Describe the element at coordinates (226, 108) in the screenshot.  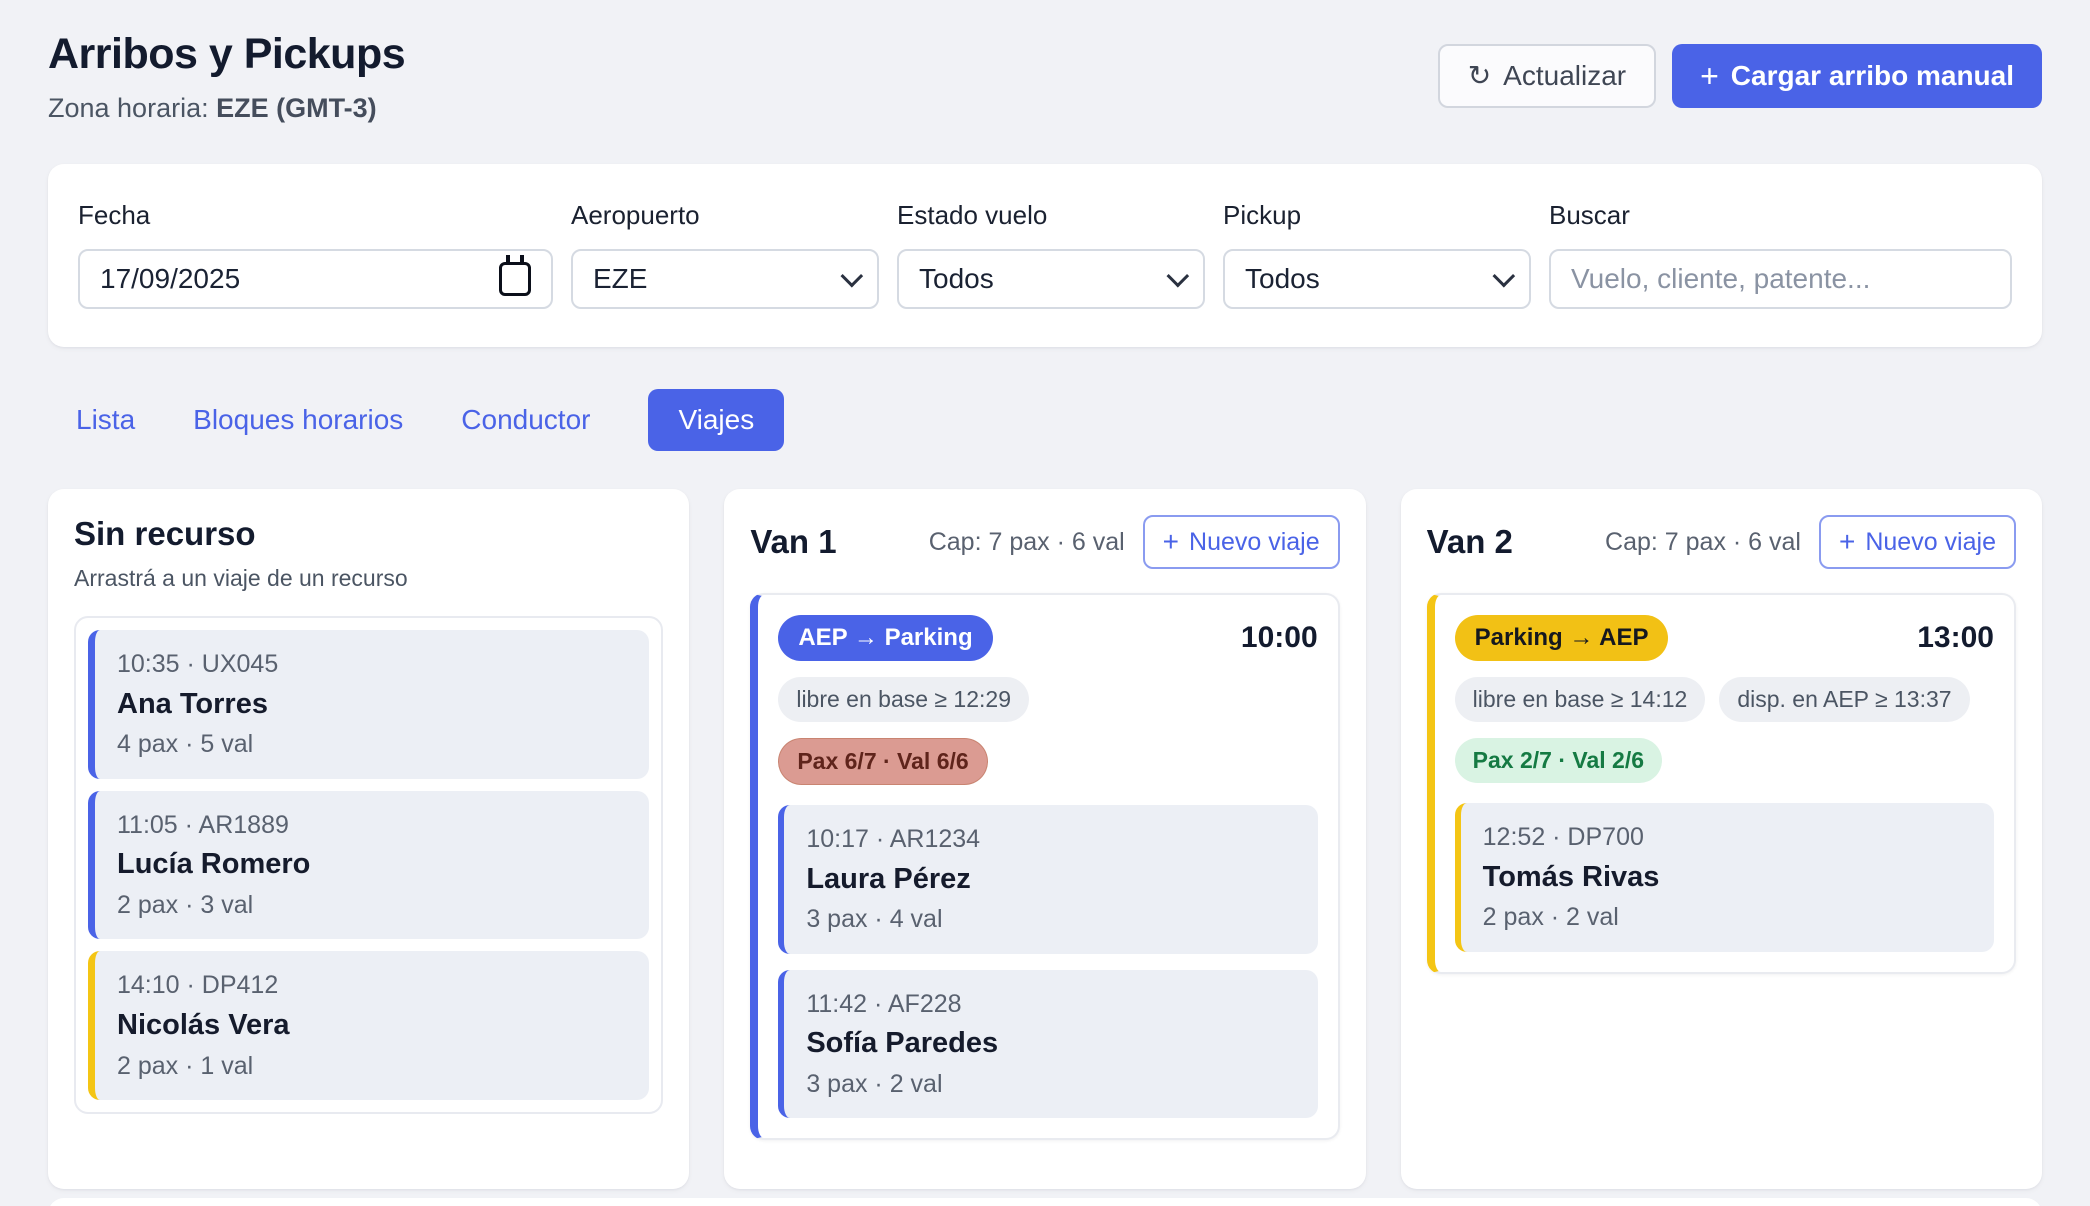
I see `timezone-subtitle: Zona horaria: EZE (GMT-3)` at that location.